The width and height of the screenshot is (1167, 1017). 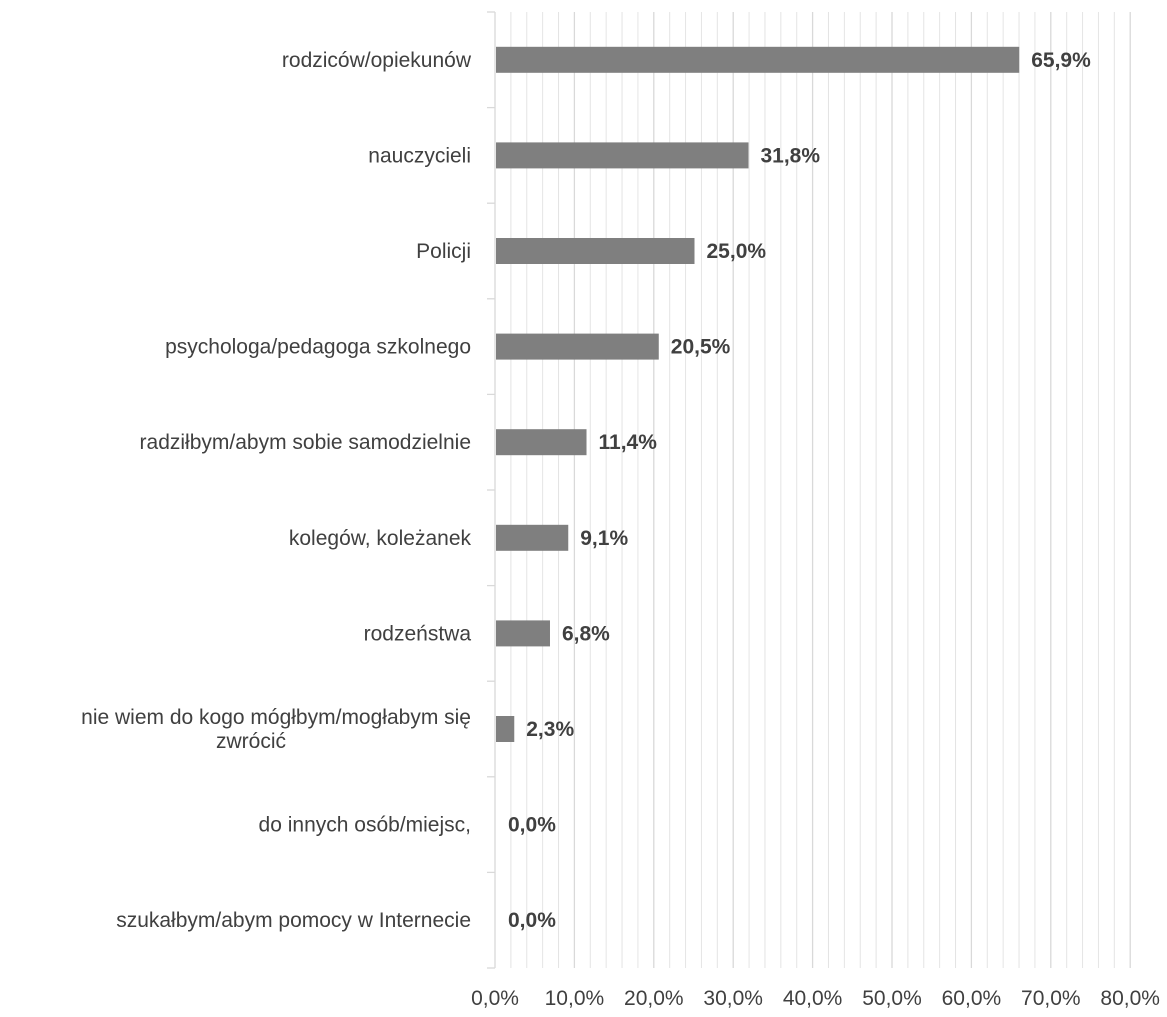 I want to click on data-label: 25,0%, so click(x=737, y=251).